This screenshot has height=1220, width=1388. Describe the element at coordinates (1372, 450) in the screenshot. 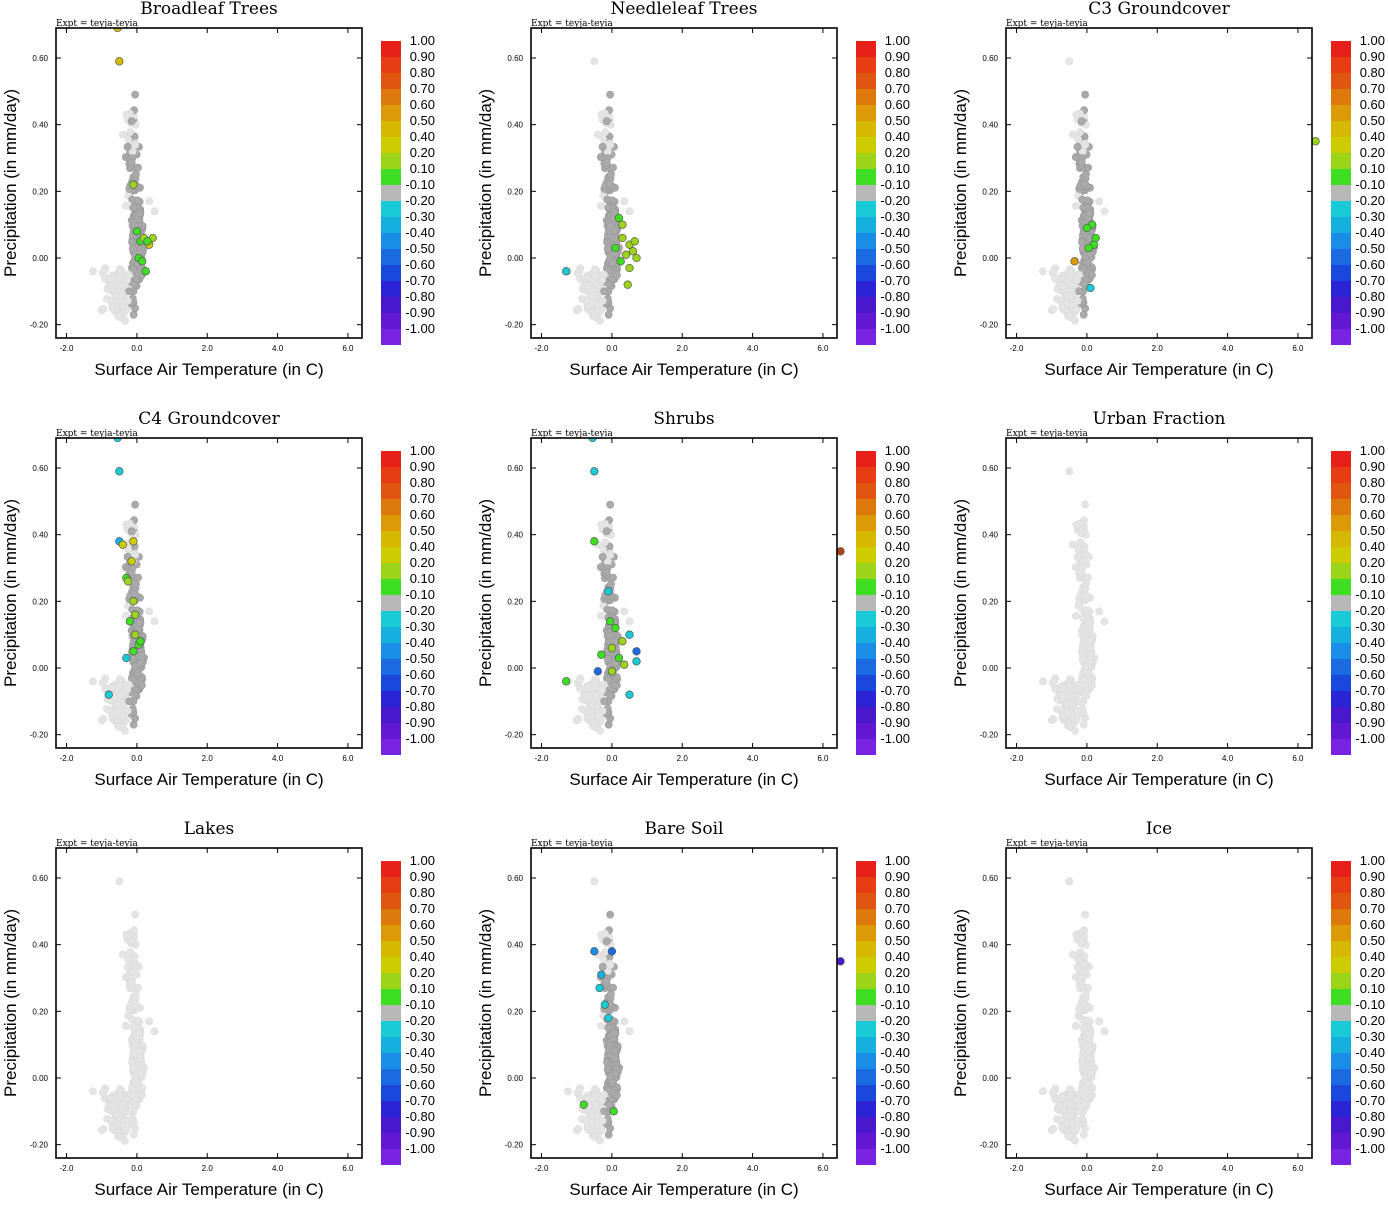

I see `colorbar-label: 1.00` at that location.